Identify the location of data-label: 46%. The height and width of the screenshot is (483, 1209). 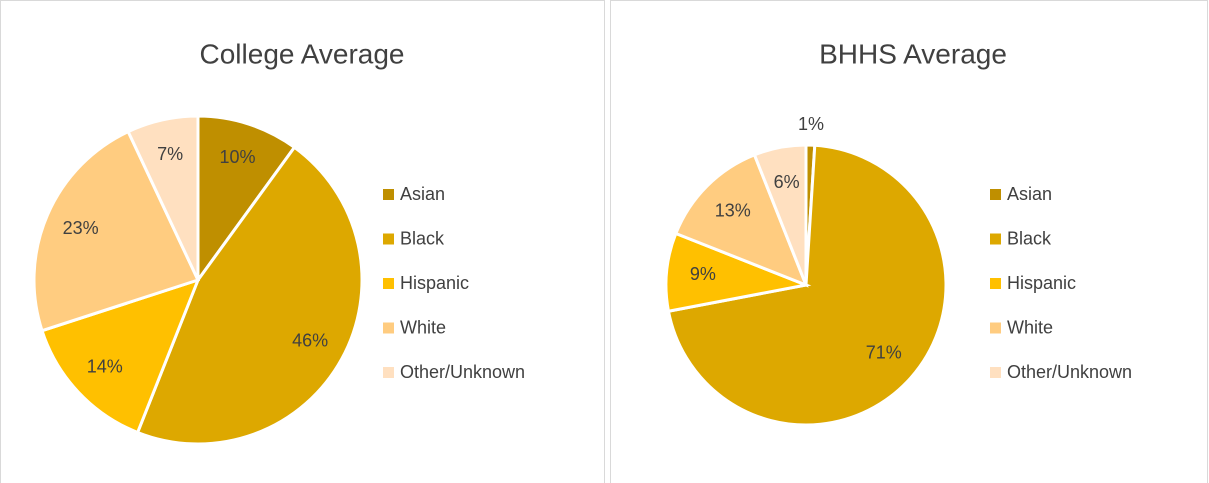
(310, 340).